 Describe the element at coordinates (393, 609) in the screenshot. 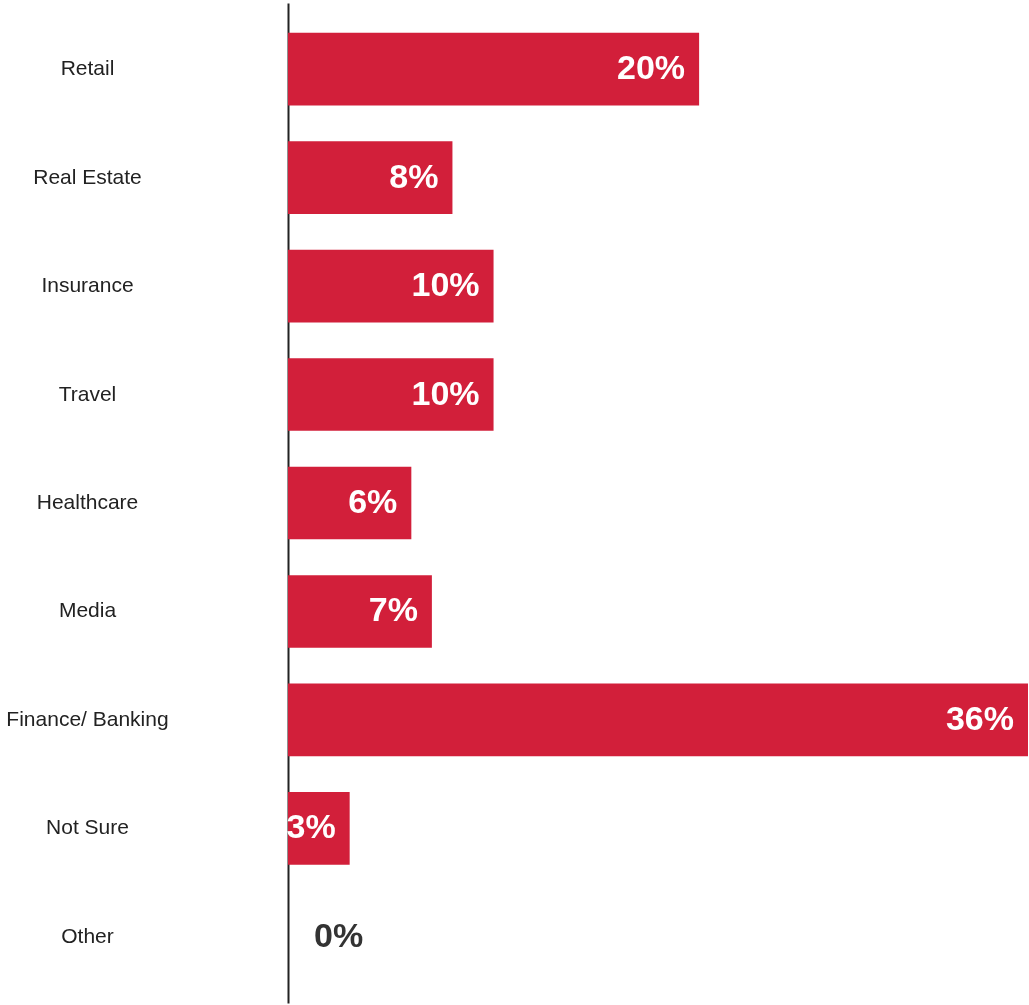

I see `data-label: 7%` at that location.